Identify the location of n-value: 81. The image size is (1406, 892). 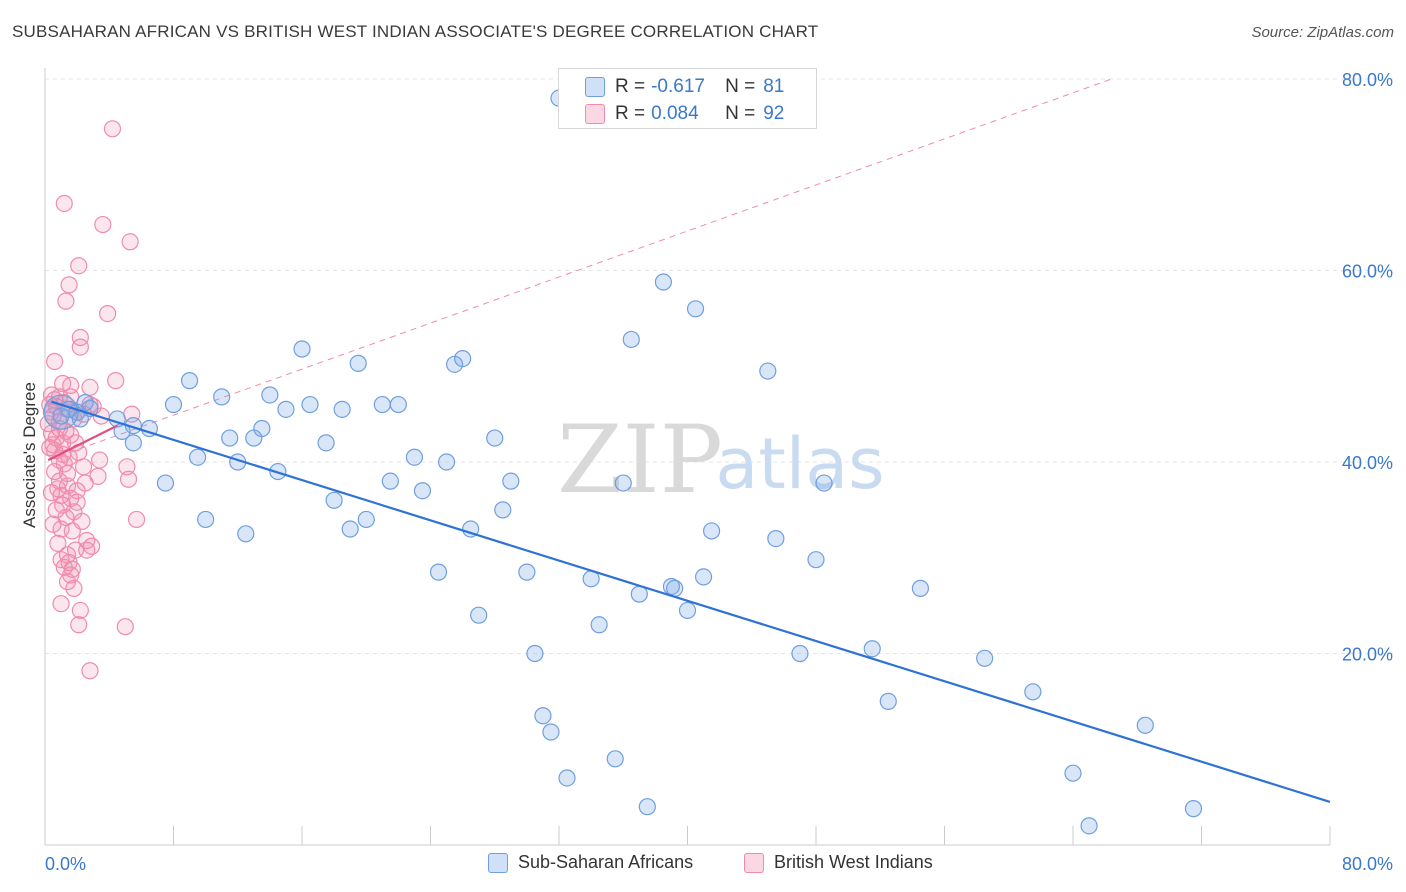
(774, 86).